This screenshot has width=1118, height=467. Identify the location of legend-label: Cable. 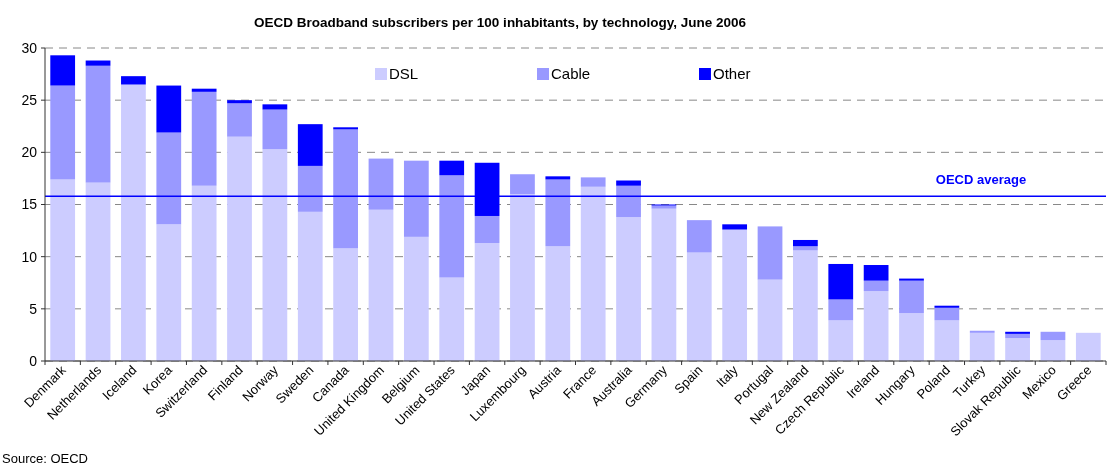
(571, 74).